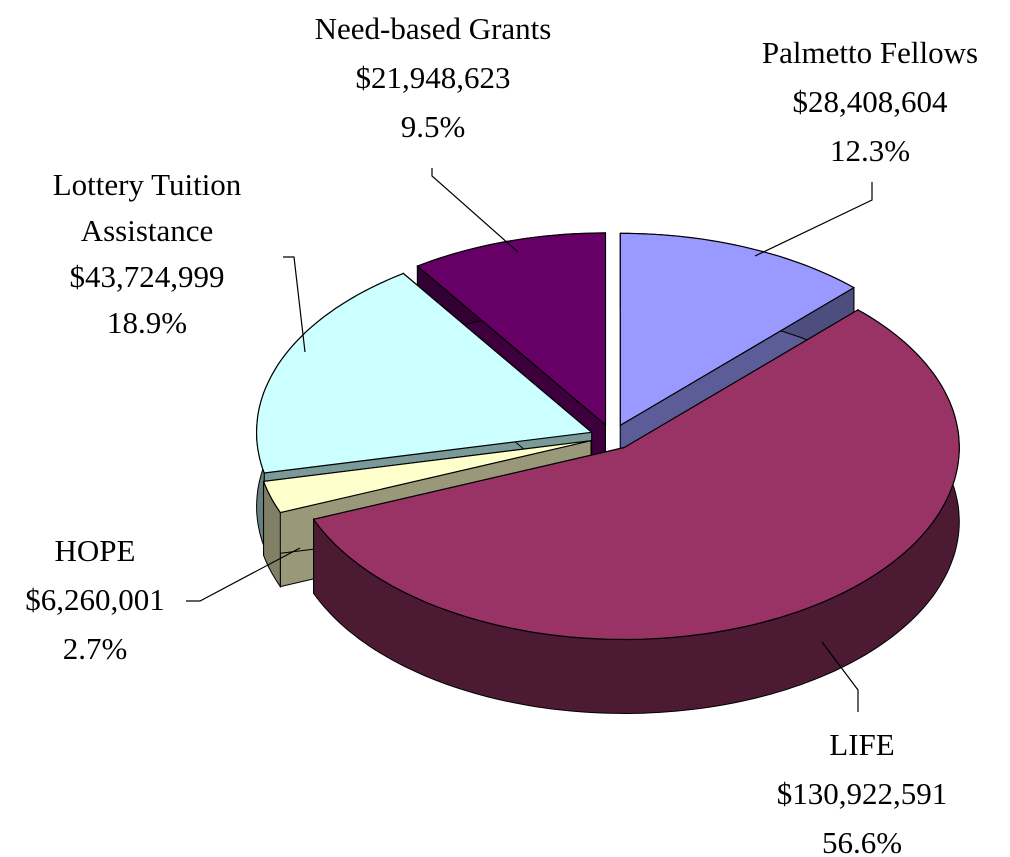 This screenshot has height=857, width=1010. I want to click on category-label: Lottery Tuition Assistance, so click(147, 207).